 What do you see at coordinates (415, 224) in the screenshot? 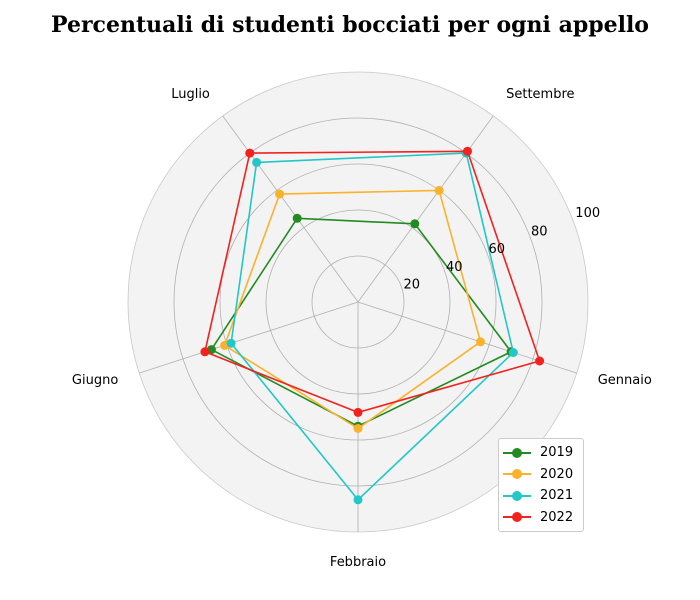
I see `point-2019-settembre` at bounding box center [415, 224].